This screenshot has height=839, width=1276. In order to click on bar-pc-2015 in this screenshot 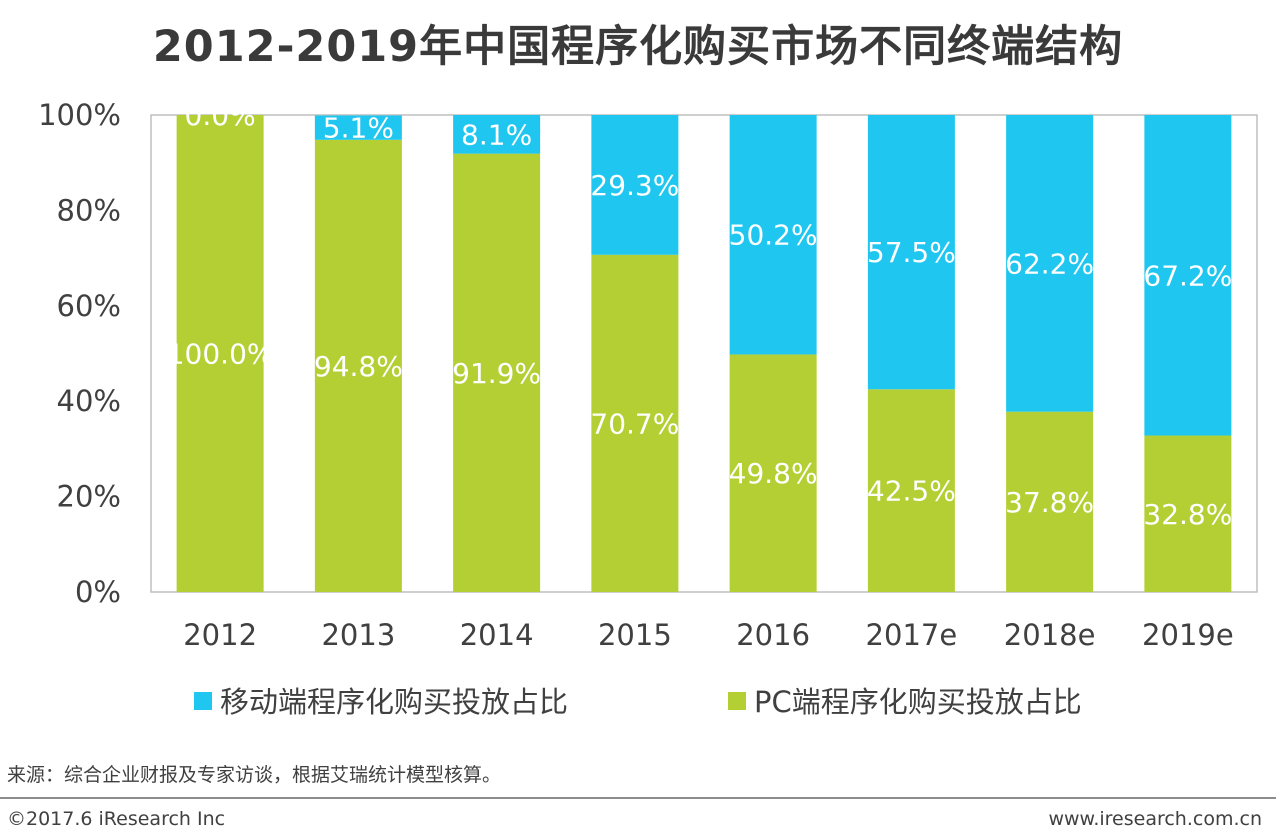, I will do `click(635, 423)`.